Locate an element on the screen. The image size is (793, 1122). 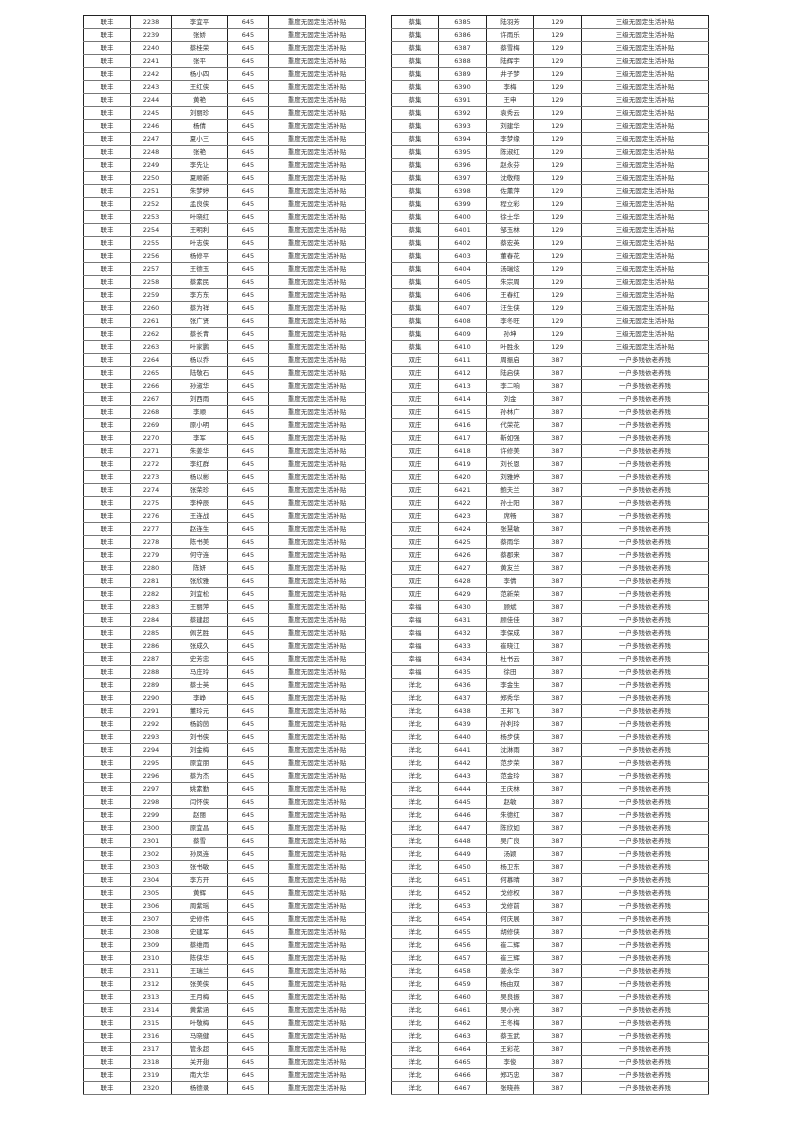
table-row: 蔡集 6388 陆辉宇 129 三级无固定生活补贴 is located at coordinates (550, 61).